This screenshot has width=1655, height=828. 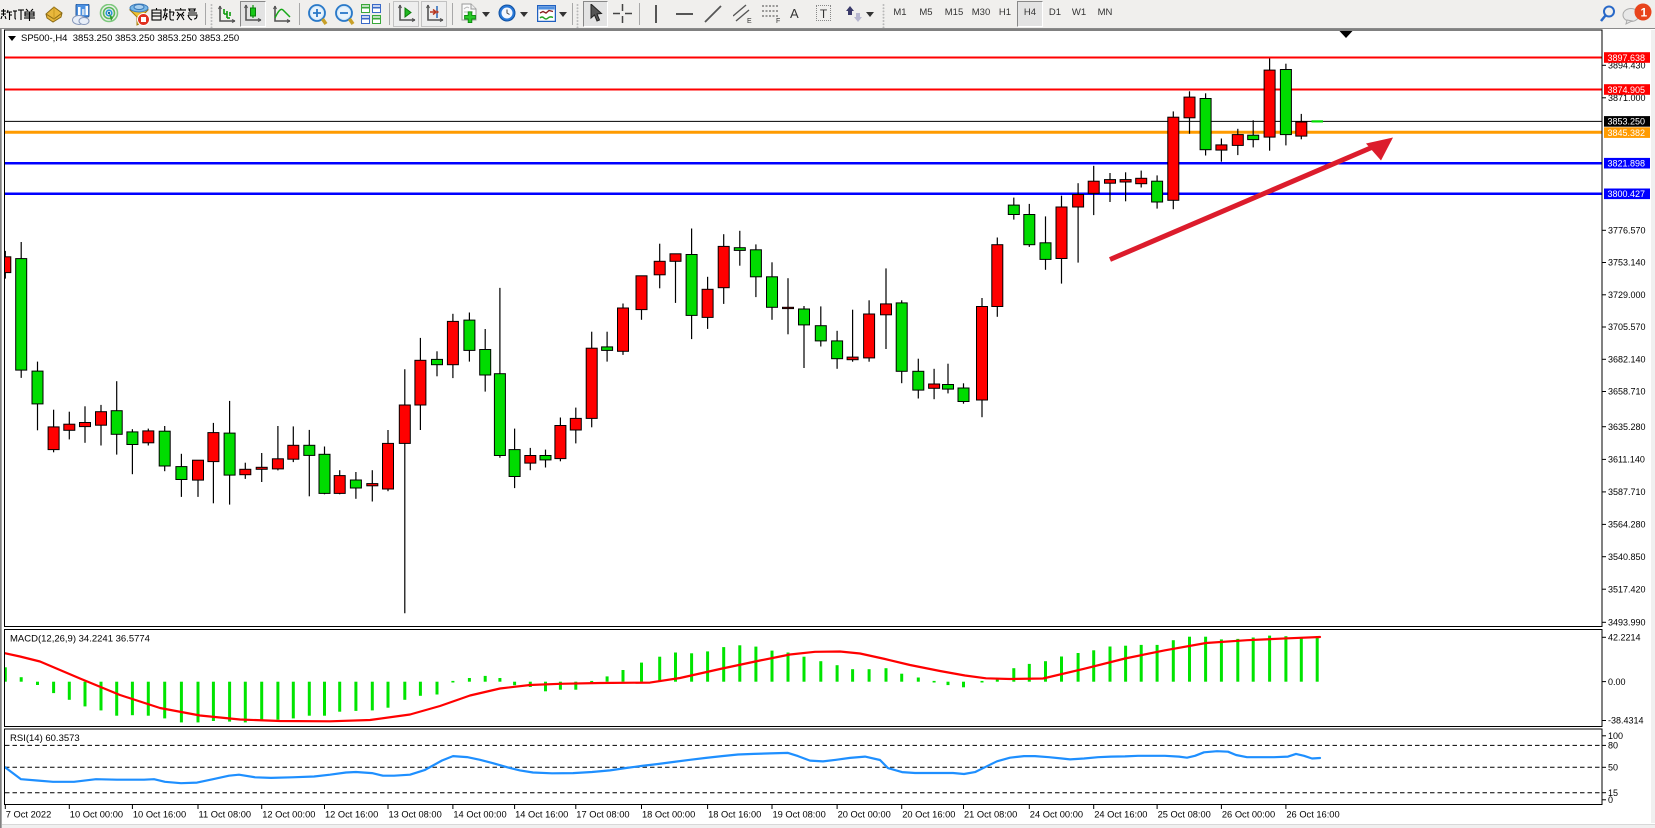 What do you see at coordinates (749, 21) in the screenshot?
I see `svg-text: E` at bounding box center [749, 21].